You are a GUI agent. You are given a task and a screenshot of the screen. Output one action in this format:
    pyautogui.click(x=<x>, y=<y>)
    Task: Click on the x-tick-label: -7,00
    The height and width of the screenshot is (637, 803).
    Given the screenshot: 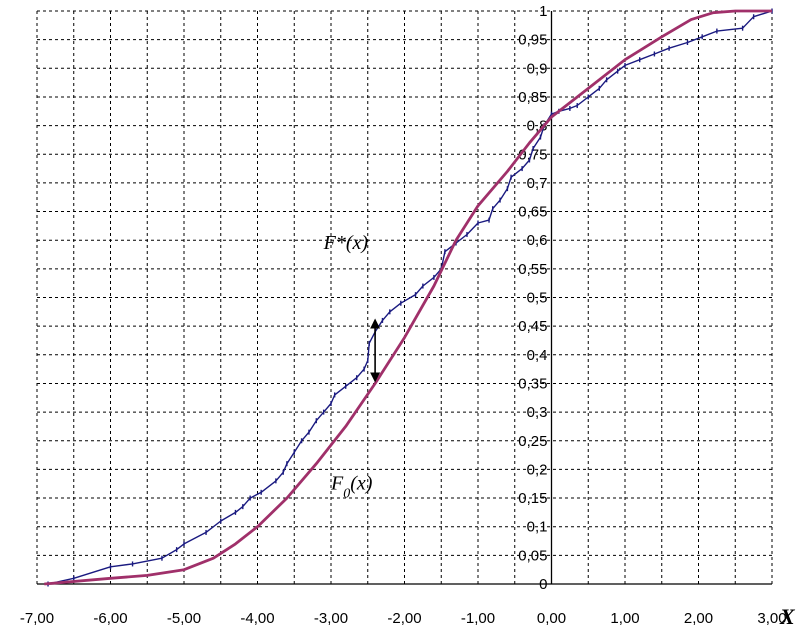 What is the action you would take?
    pyautogui.click(x=37, y=618)
    